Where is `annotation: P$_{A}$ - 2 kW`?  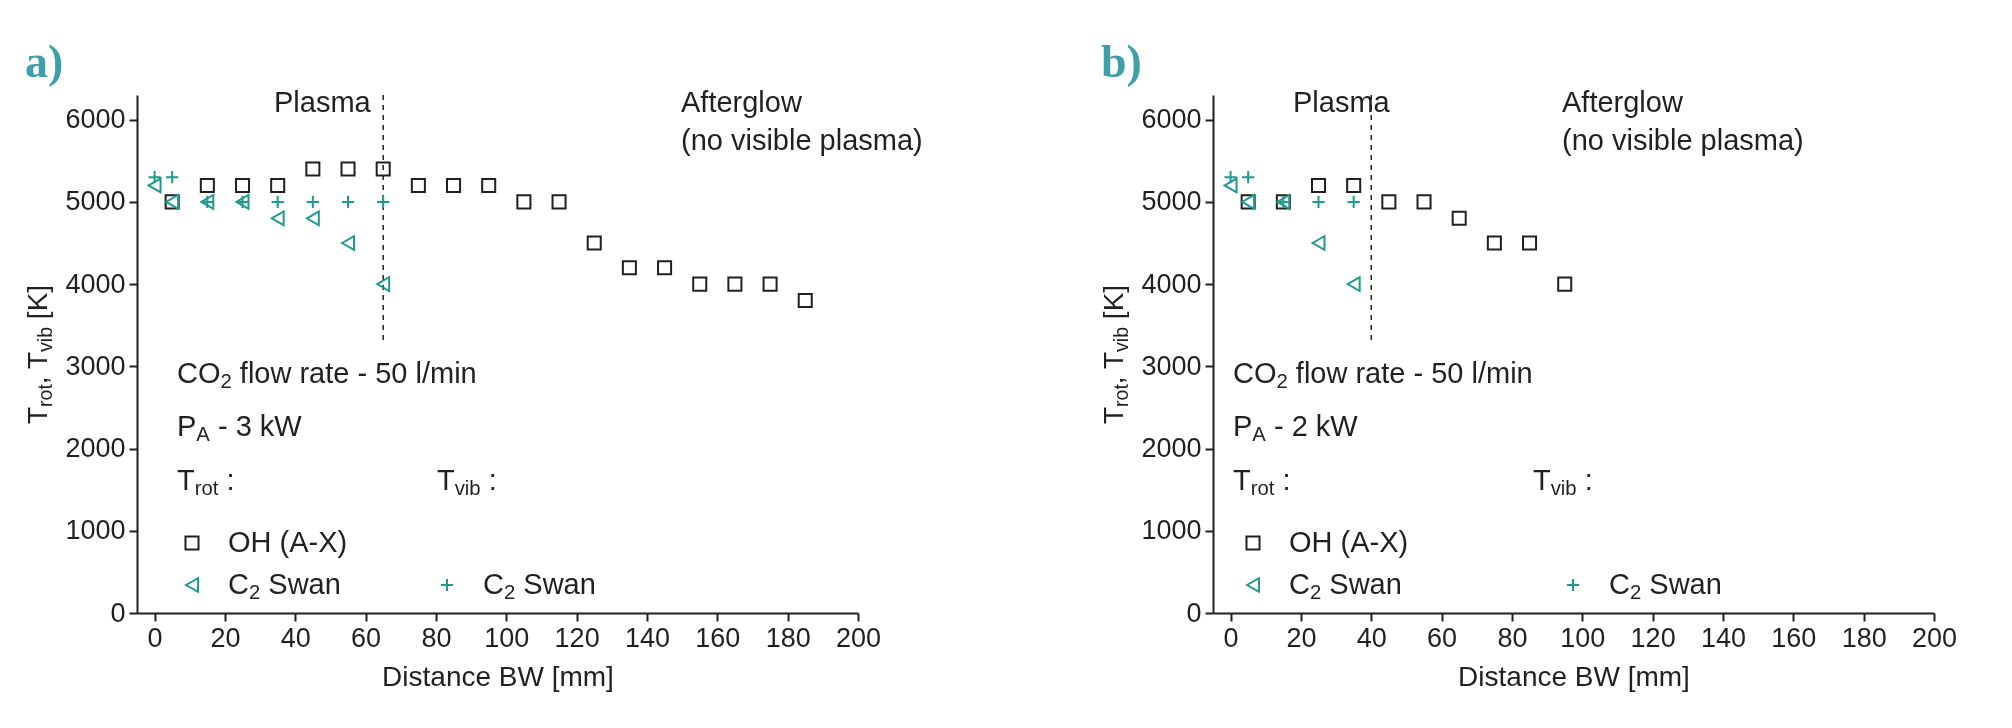
annotation: P$_{A}$ - 2 kW is located at coordinates (1296, 427).